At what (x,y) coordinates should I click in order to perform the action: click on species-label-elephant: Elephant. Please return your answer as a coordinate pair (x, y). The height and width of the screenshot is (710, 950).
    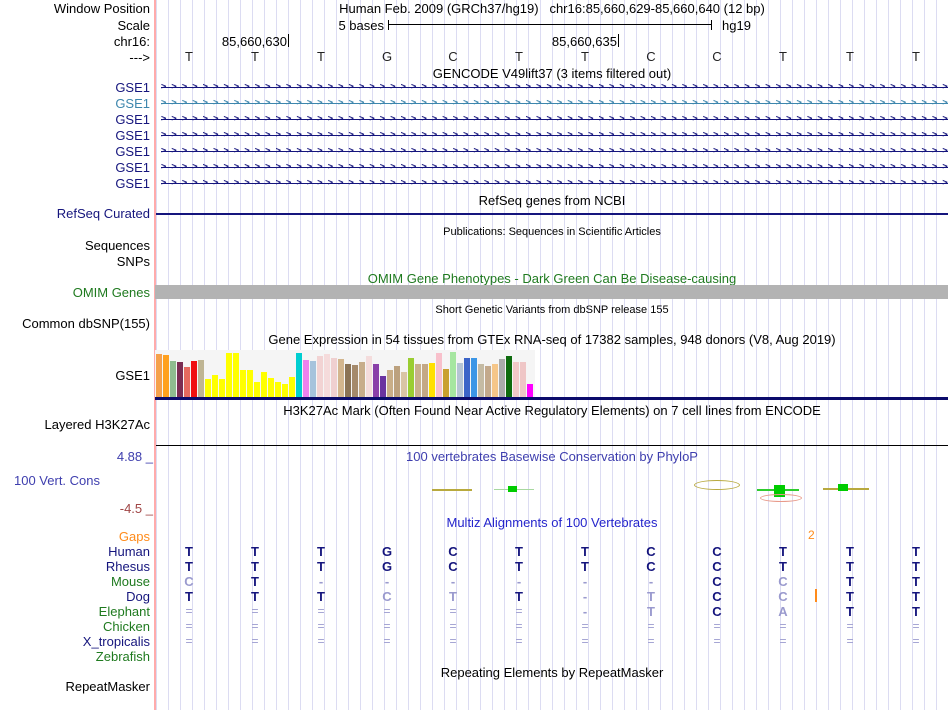
    Looking at the image, I should click on (124, 611).